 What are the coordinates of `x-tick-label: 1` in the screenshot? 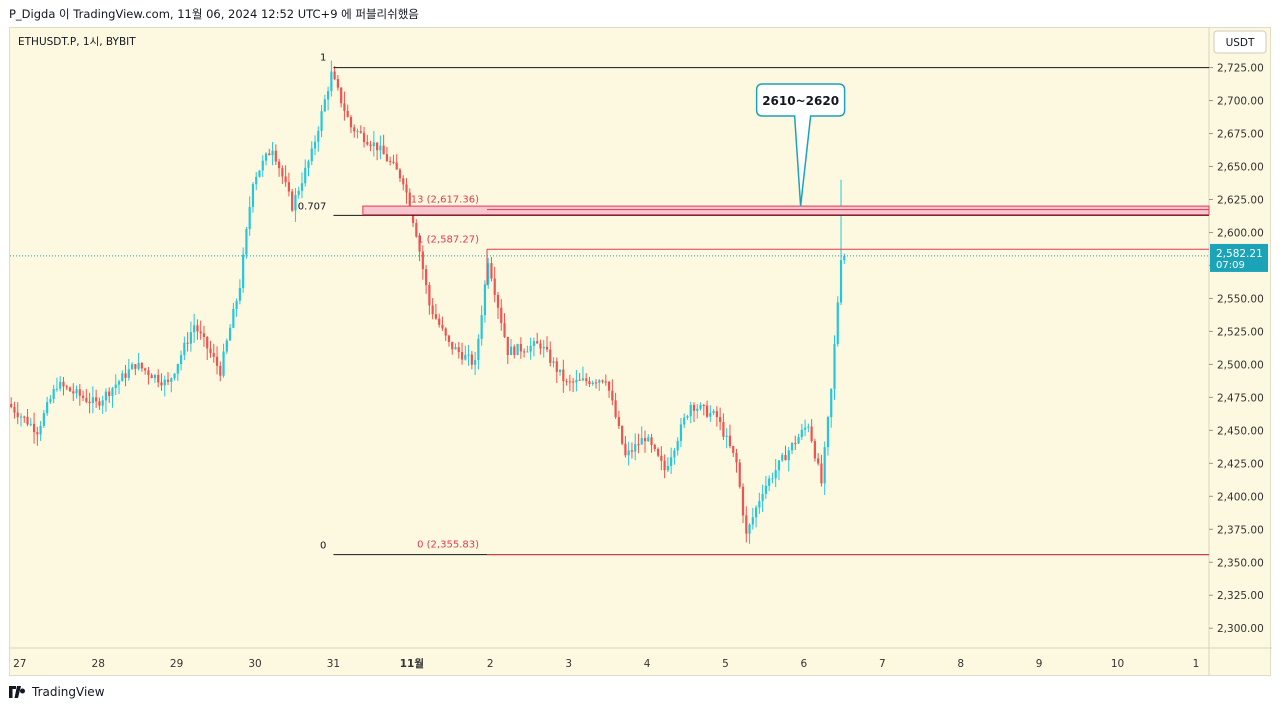 It's located at (1196, 664).